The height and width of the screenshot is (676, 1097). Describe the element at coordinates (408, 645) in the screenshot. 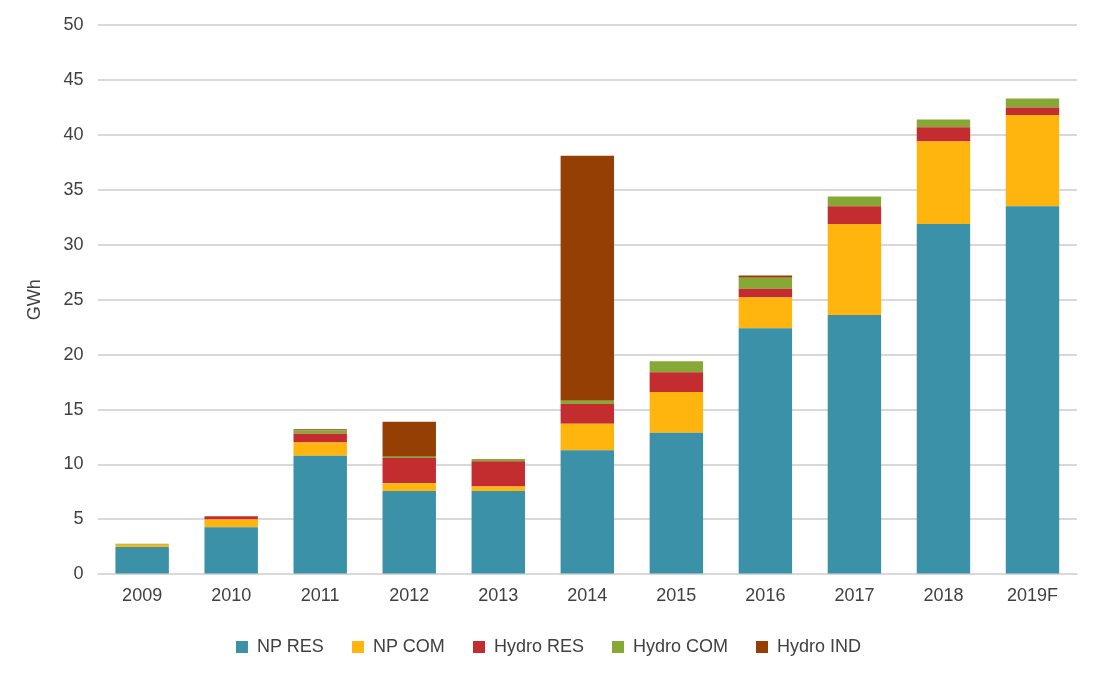

I see `legend-label: NP COM` at that location.